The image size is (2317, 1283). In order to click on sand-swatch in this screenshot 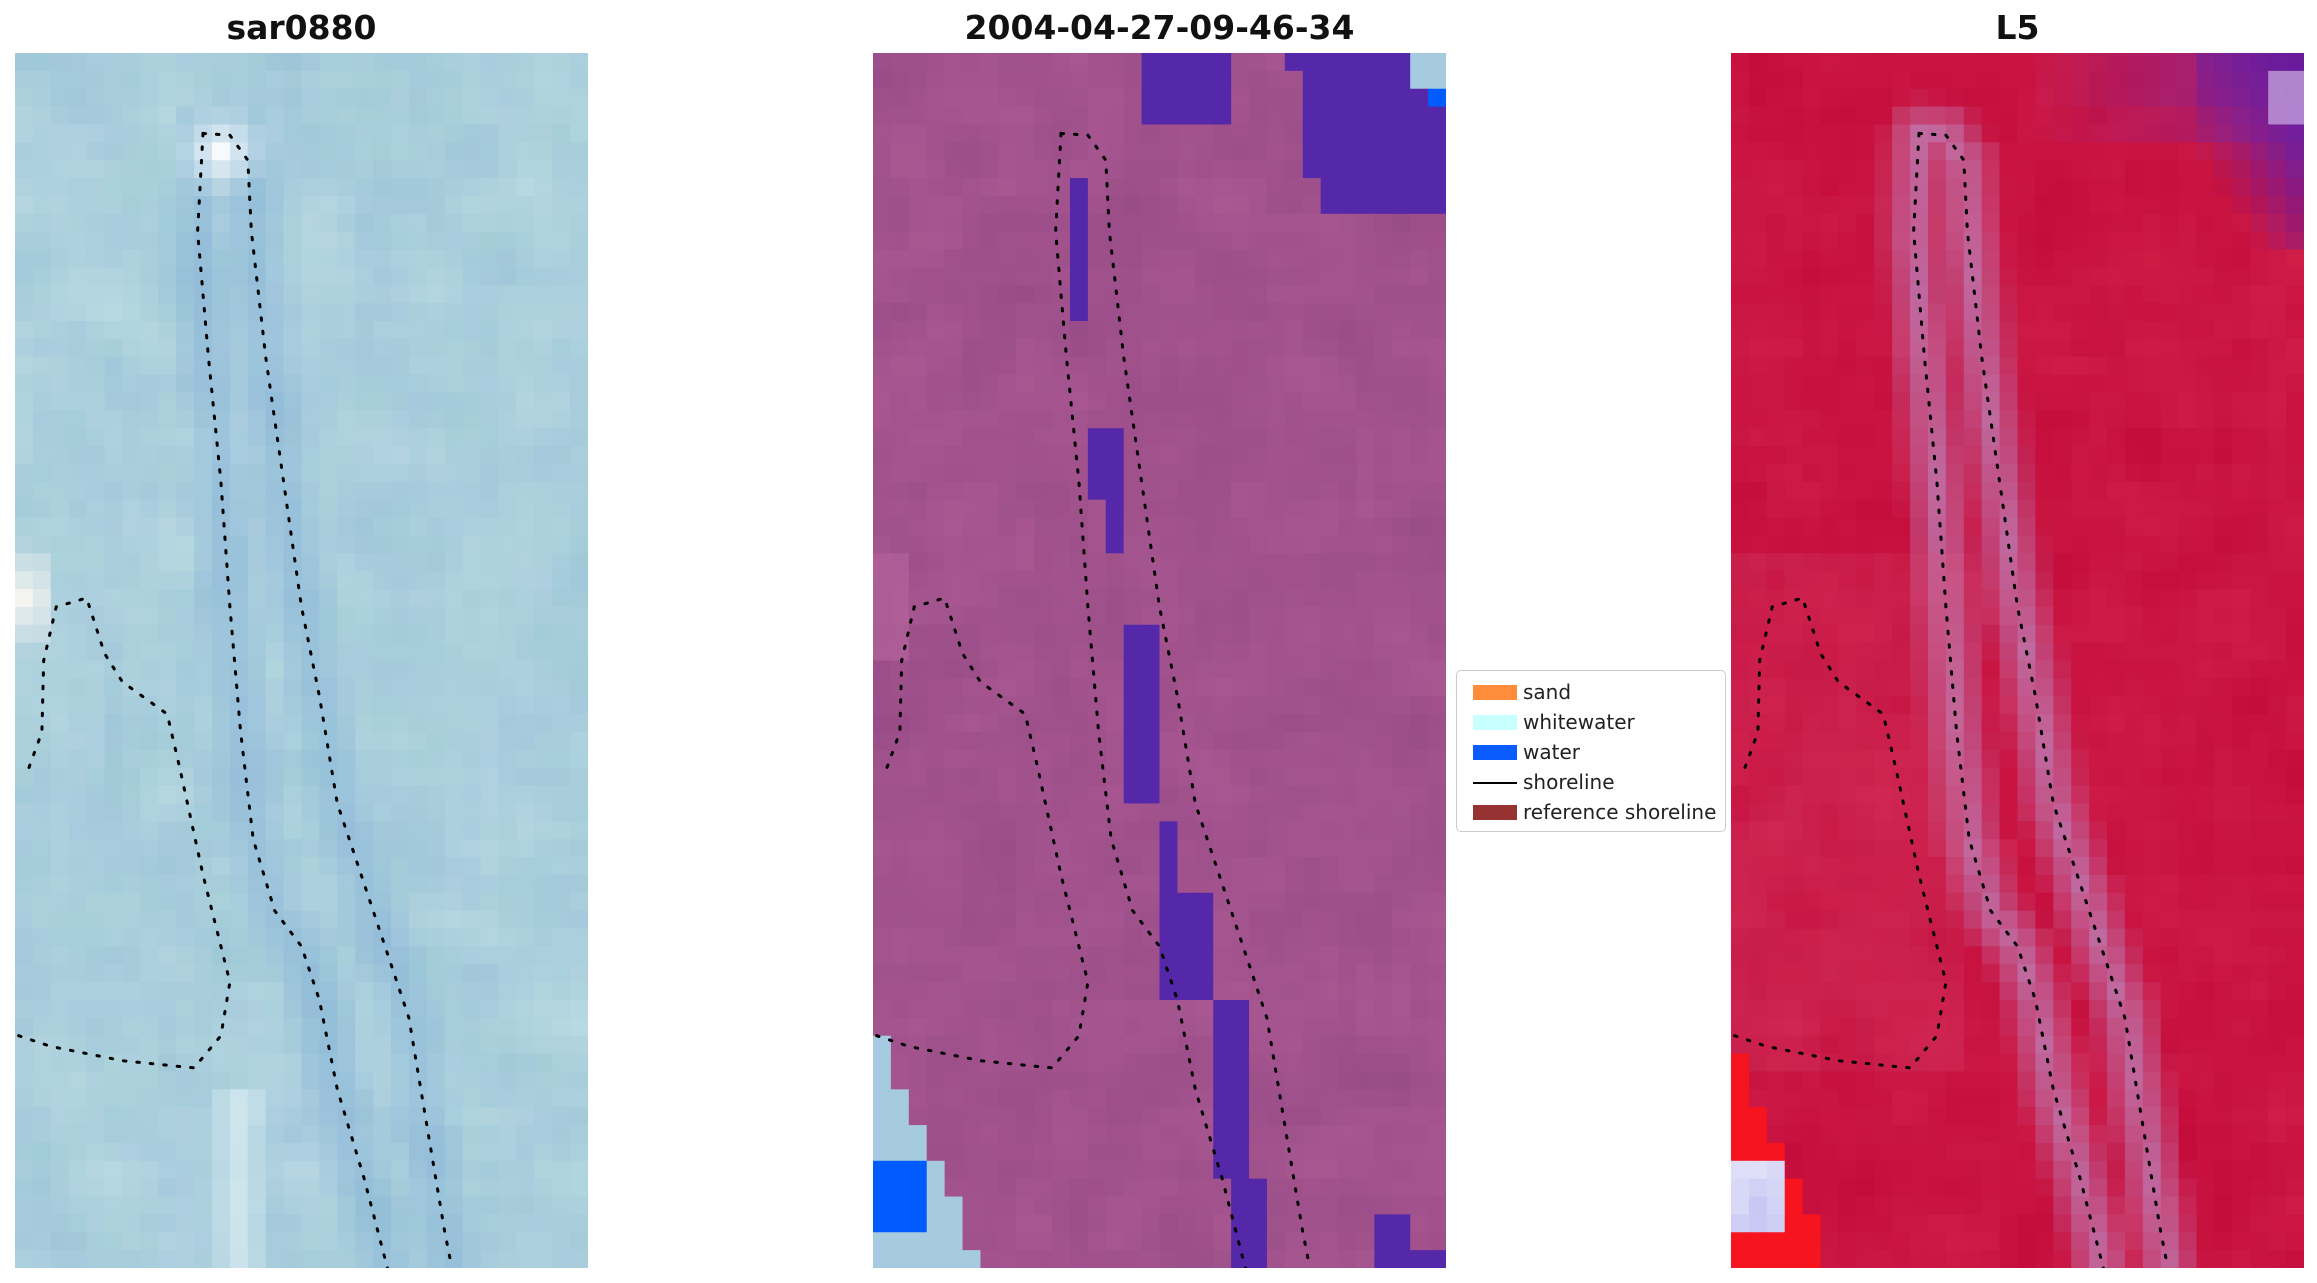, I will do `click(1495, 692)`.